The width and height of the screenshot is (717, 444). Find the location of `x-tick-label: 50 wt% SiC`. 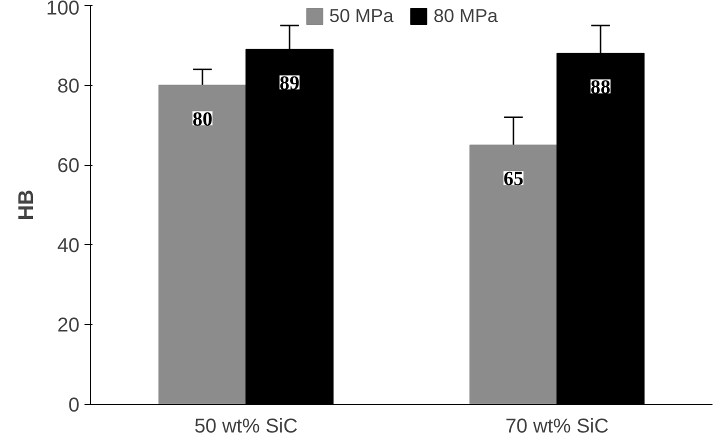

x-tick-label: 50 wt% SiC is located at coordinates (246, 427).